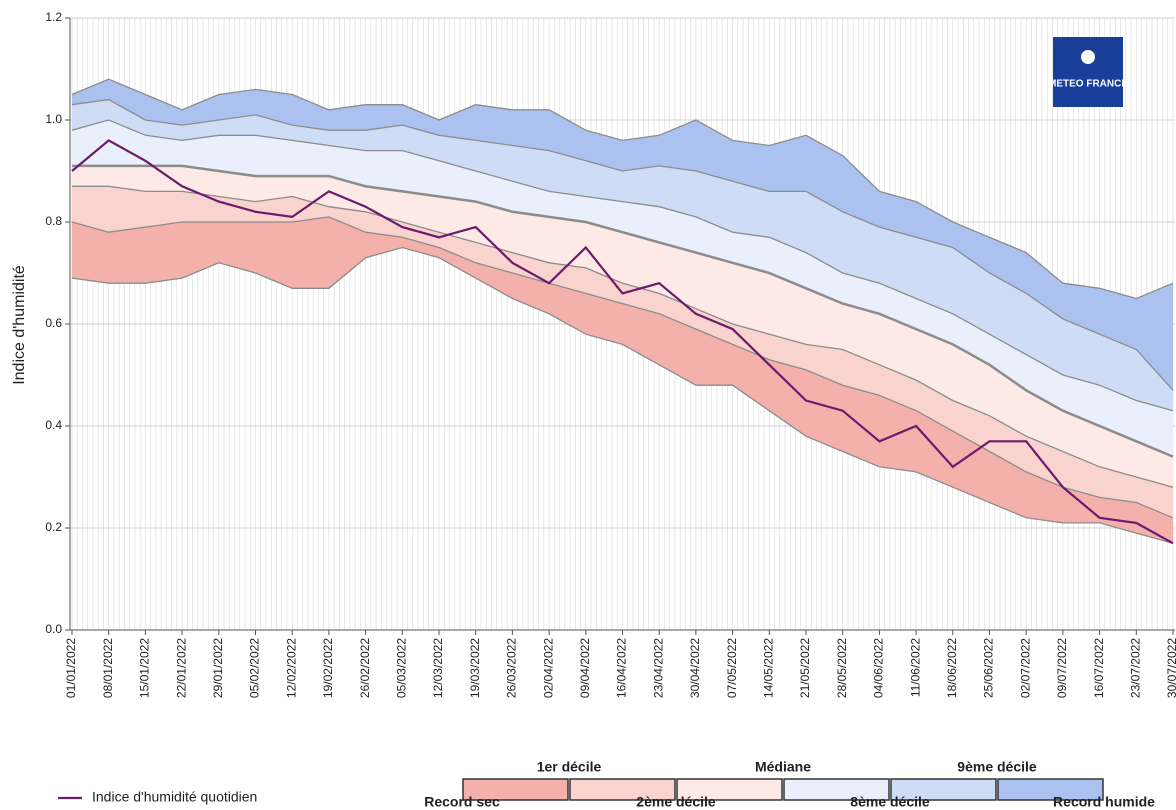 The height and width of the screenshot is (810, 1176). Describe the element at coordinates (768, 668) in the screenshot. I see `x-tick-label: 14/05/2022` at that location.